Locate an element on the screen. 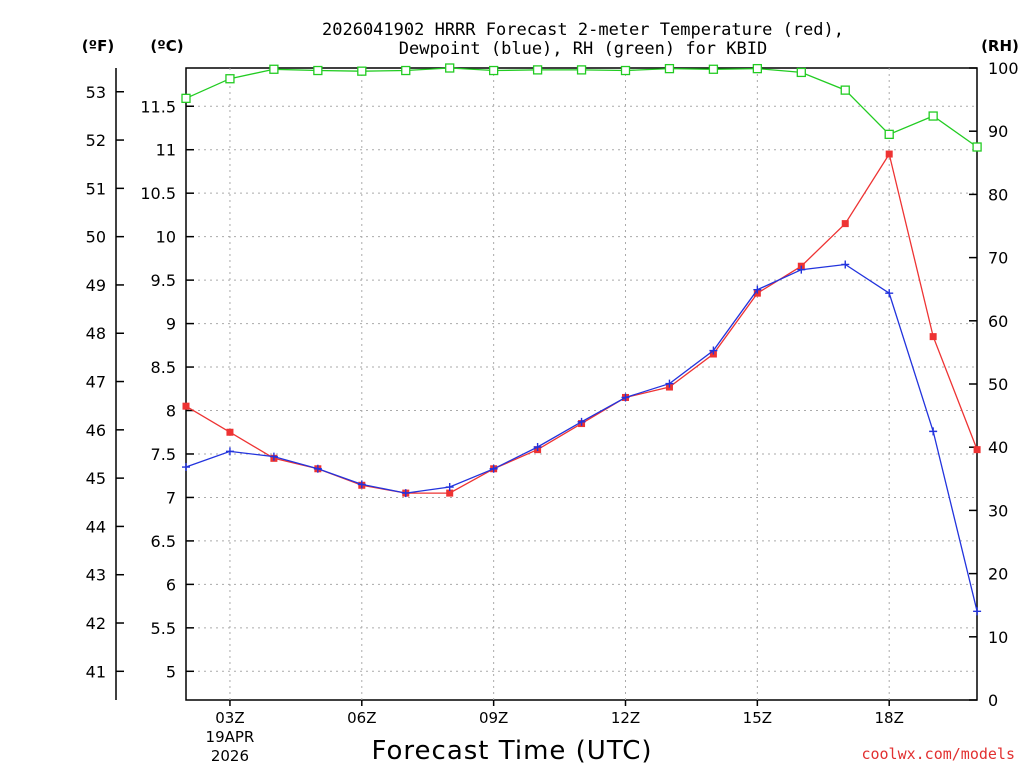 The height and width of the screenshot is (768, 1024). fahrenheit-tick-label: 44 is located at coordinates (96, 526).